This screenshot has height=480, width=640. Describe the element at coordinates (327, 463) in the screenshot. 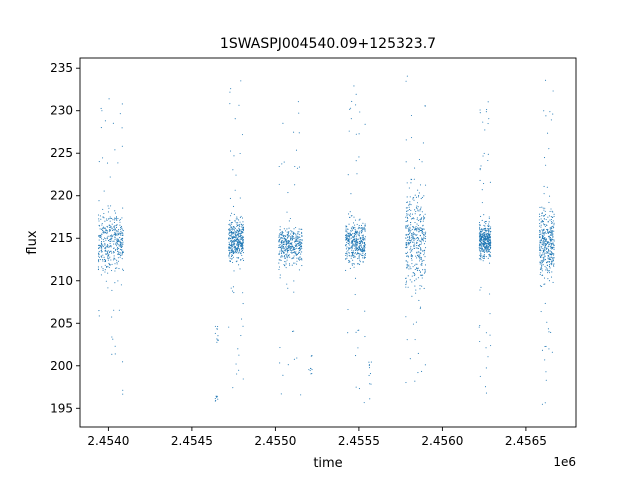

I see `x-axis-label: time` at that location.